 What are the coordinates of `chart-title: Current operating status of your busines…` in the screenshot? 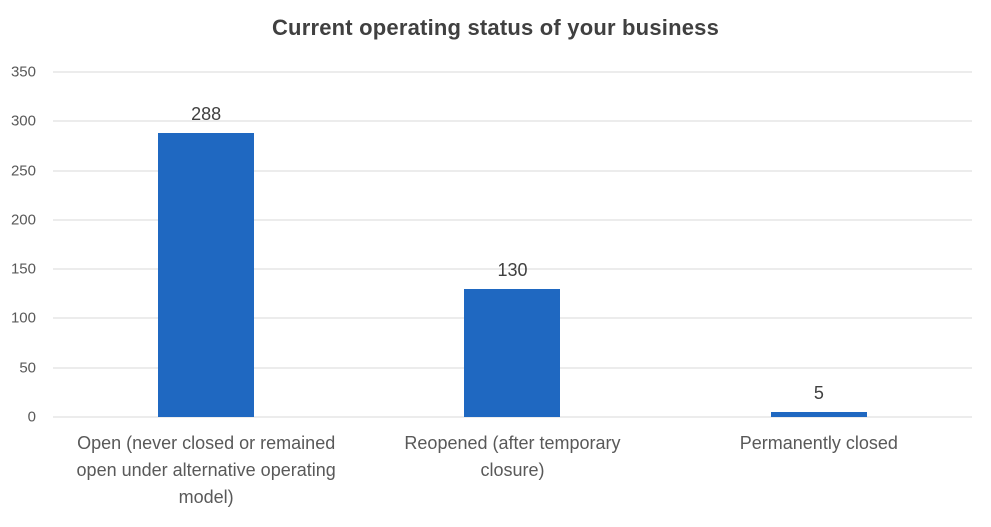 It's located at (495, 27).